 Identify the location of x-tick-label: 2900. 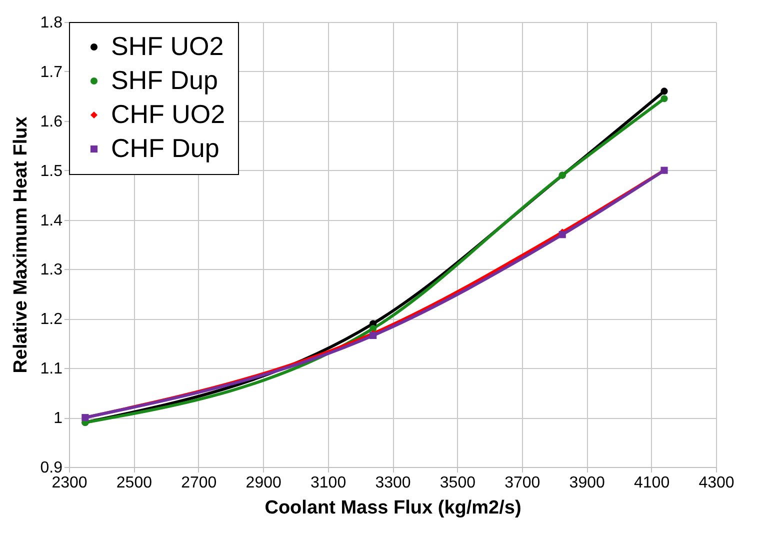
(264, 483).